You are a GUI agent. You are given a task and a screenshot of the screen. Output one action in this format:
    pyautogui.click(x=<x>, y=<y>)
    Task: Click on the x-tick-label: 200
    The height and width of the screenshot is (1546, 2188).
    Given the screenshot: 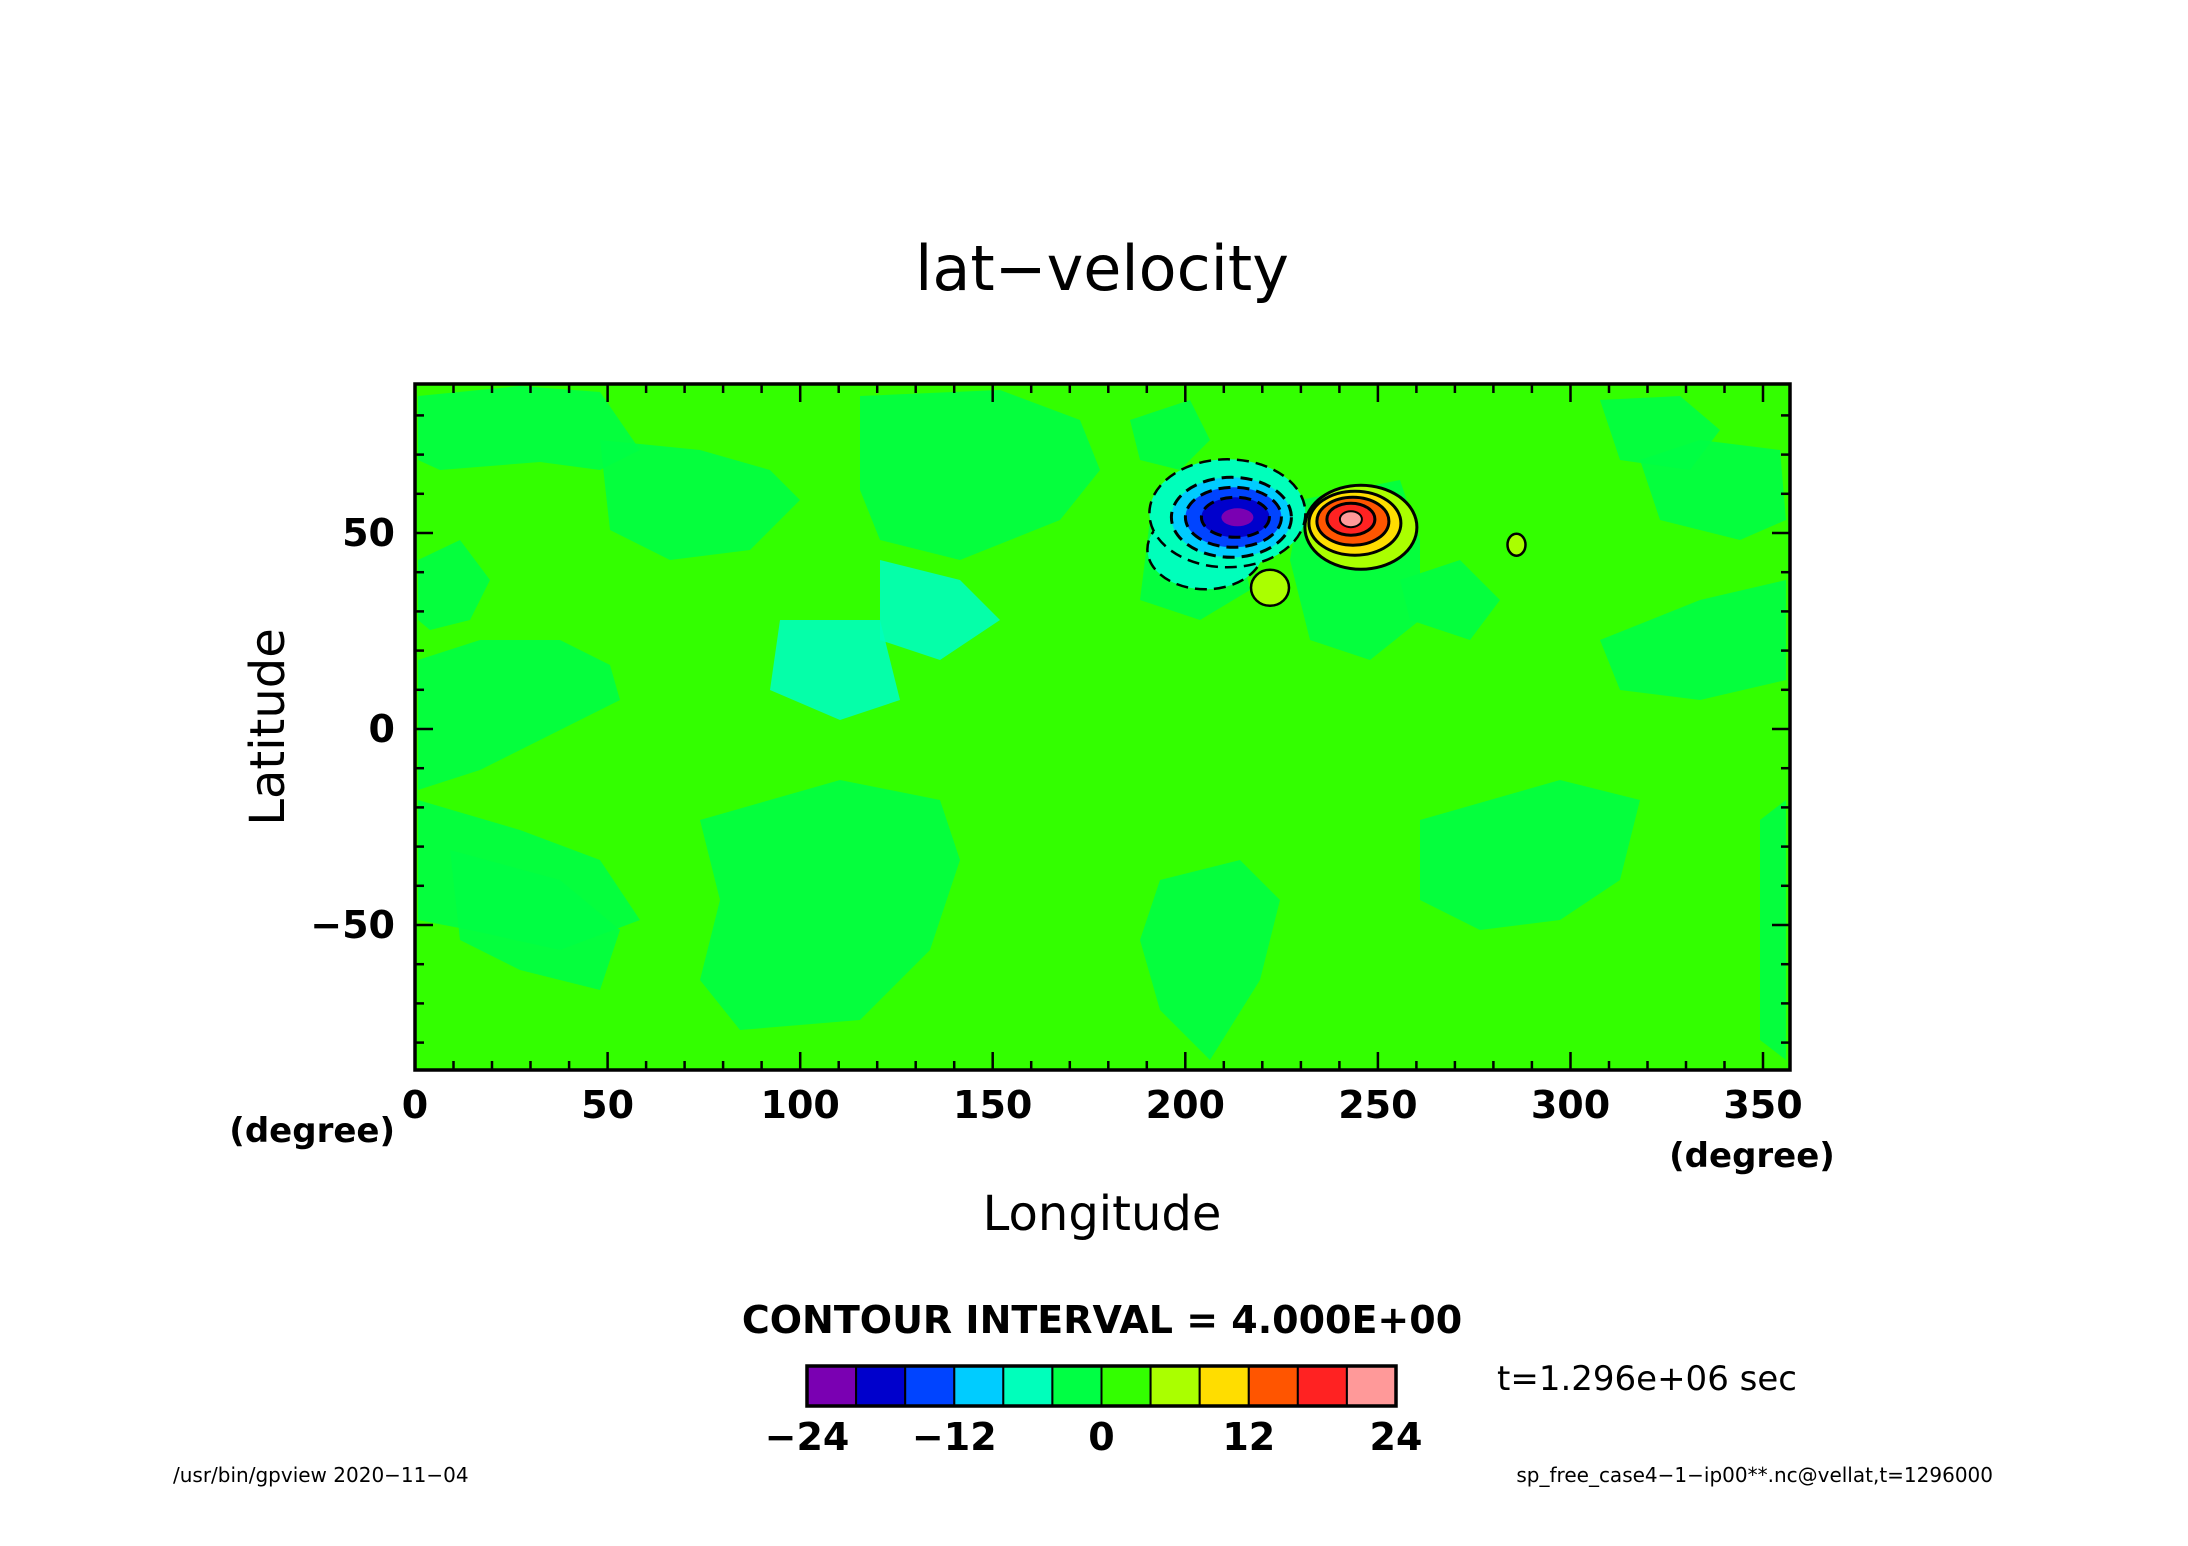 What is the action you would take?
    pyautogui.click(x=1185, y=1105)
    